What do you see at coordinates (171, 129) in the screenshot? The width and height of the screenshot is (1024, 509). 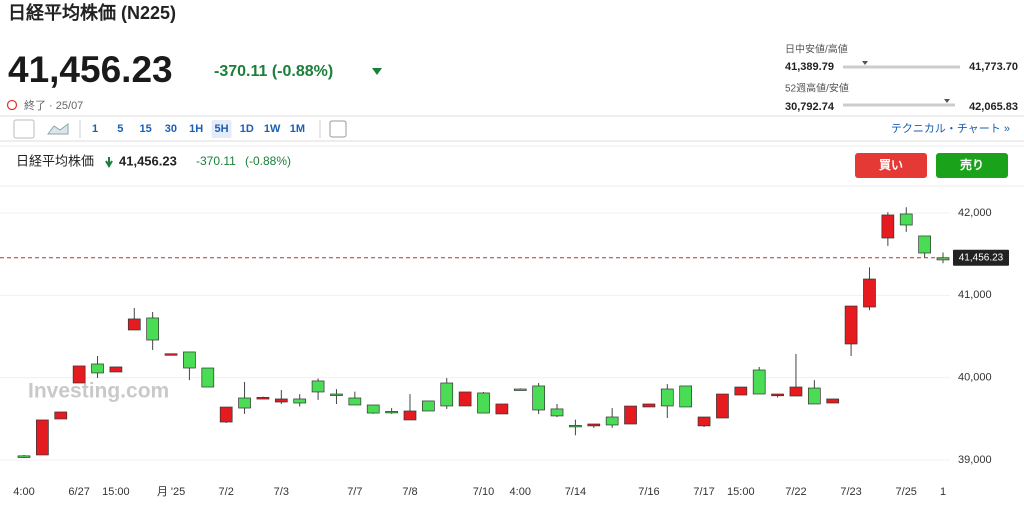 I see `interval-button: 30` at bounding box center [171, 129].